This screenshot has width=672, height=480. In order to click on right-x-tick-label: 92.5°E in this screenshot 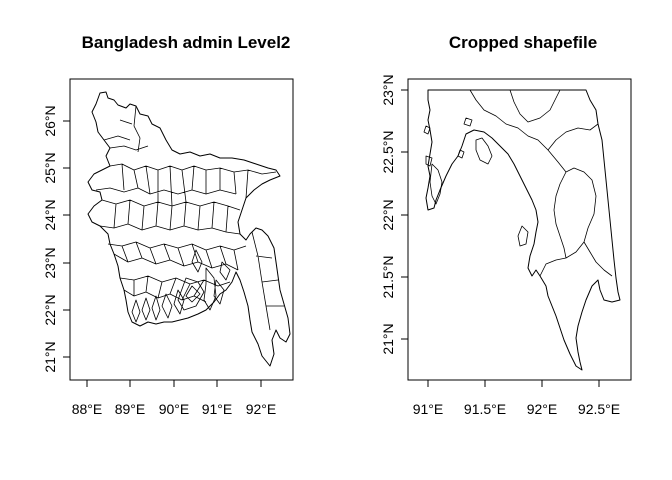, I will do `click(599, 409)`.